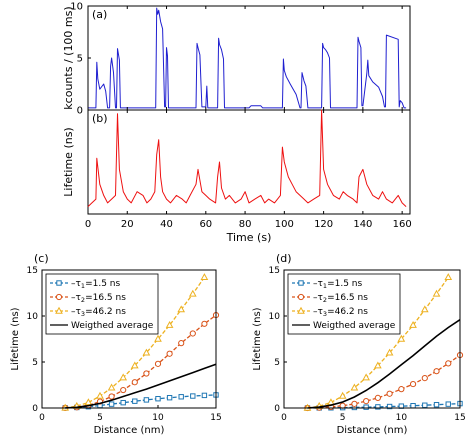 The height and width of the screenshot is (439, 474). Describe the element at coordinates (362, 224) in the screenshot. I see `x-tick-label: 140` at that location.